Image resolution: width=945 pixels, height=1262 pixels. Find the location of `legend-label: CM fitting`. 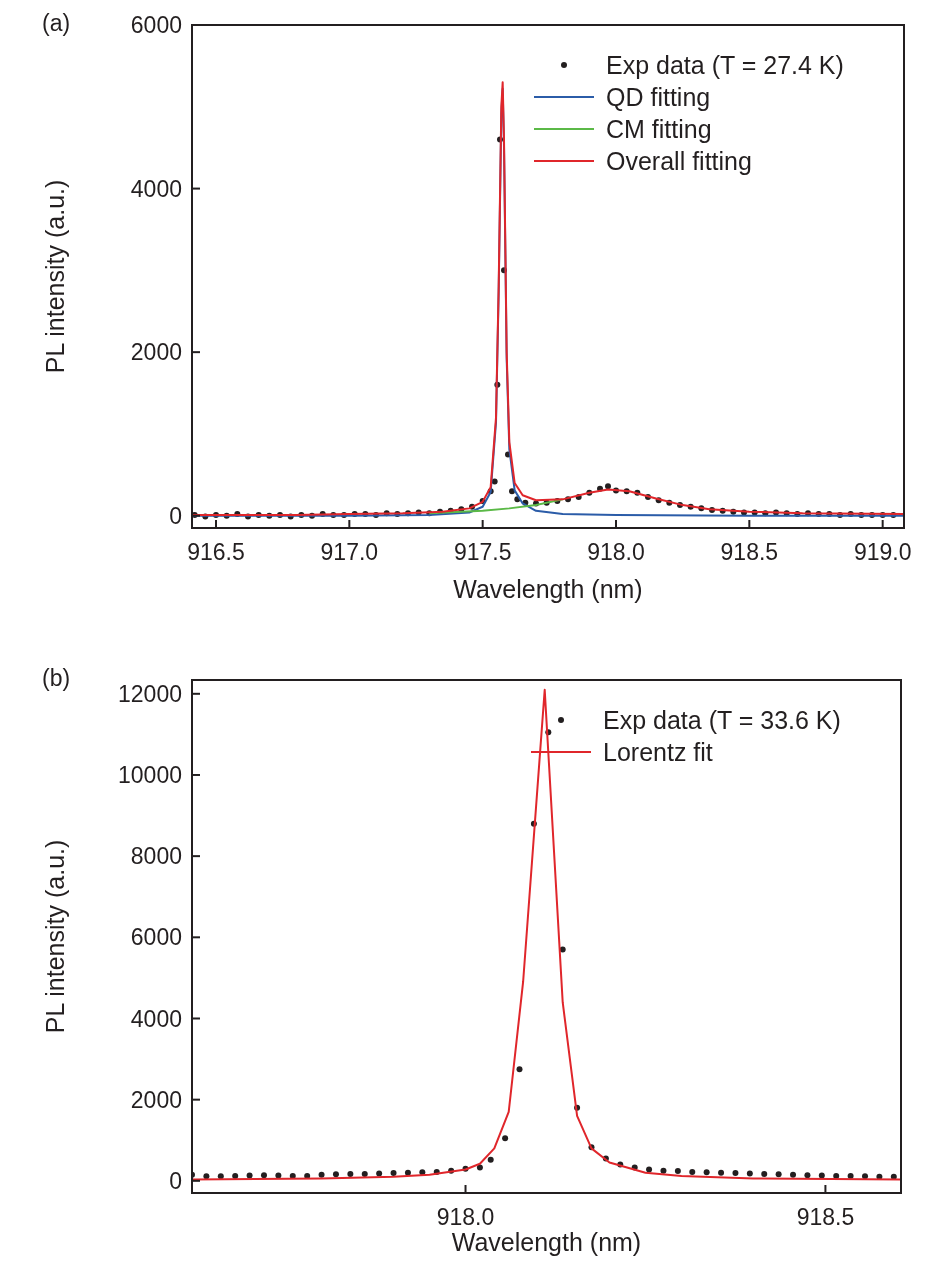

legend-label: CM fitting is located at coordinates (659, 128).